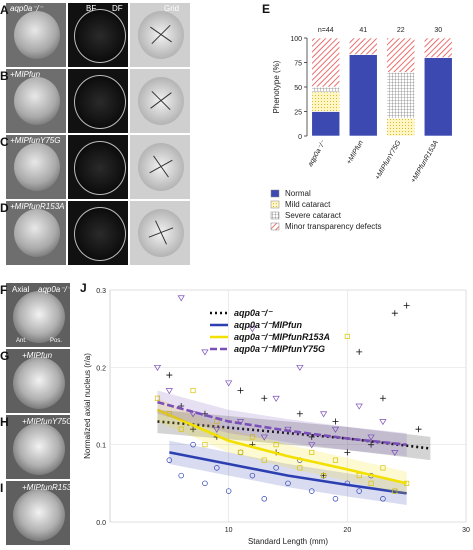 This screenshot has width=473, height=550. What do you see at coordinates (47, 421) in the screenshot?
I see `panel-h-genotype: +MIPfunY75G` at bounding box center [47, 421].